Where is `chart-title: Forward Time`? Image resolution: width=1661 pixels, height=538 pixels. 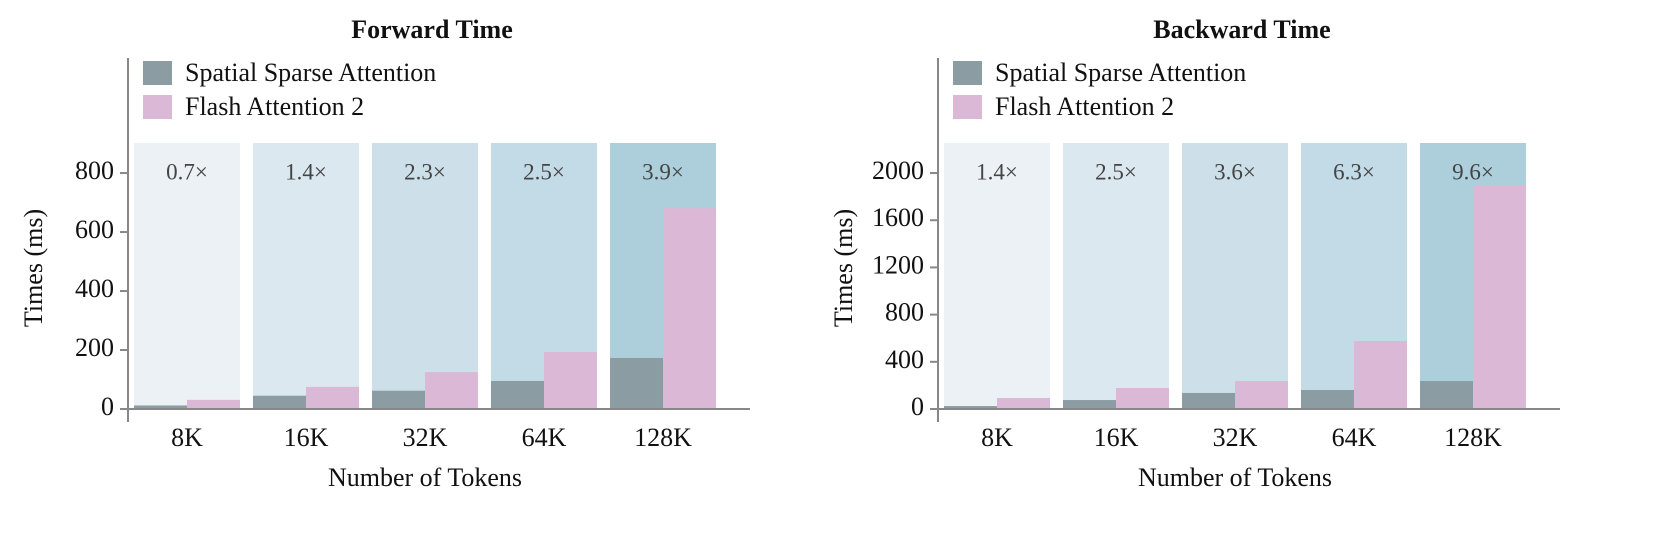 chart-title: Forward Time is located at coordinates (432, 29).